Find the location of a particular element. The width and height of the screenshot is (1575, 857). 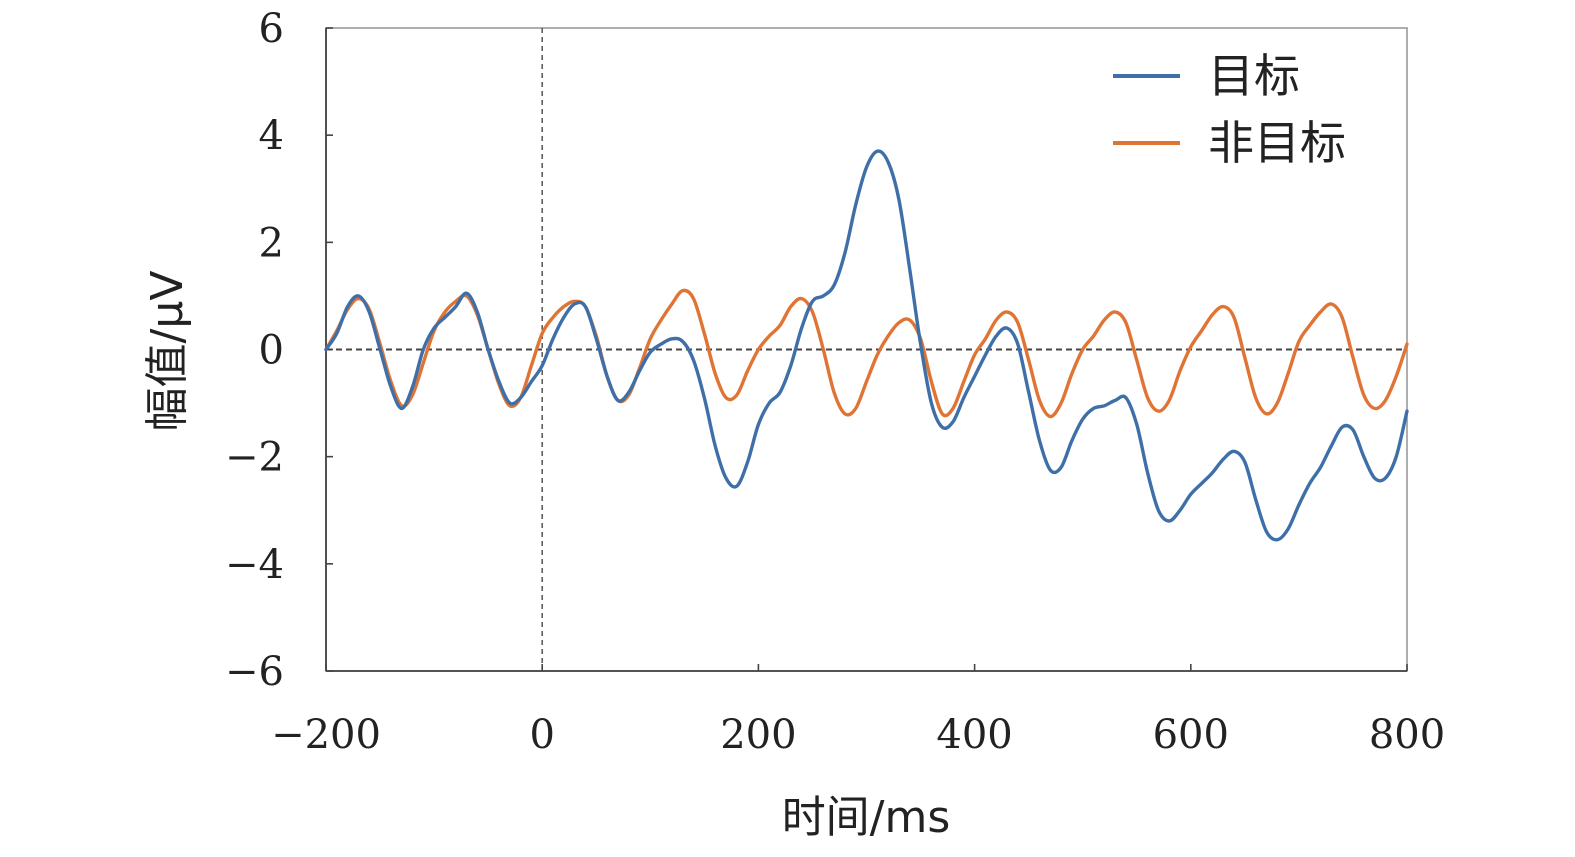

y-axis-title: 幅值/μV is located at coordinates (167, 351).